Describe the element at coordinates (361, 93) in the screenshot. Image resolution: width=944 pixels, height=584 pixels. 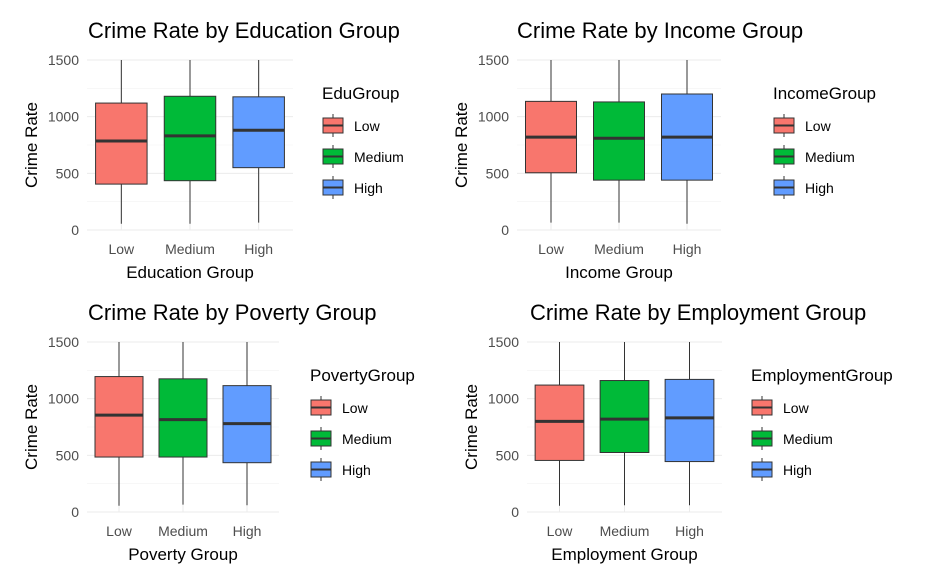
I see `legend-title: EduGroup` at that location.